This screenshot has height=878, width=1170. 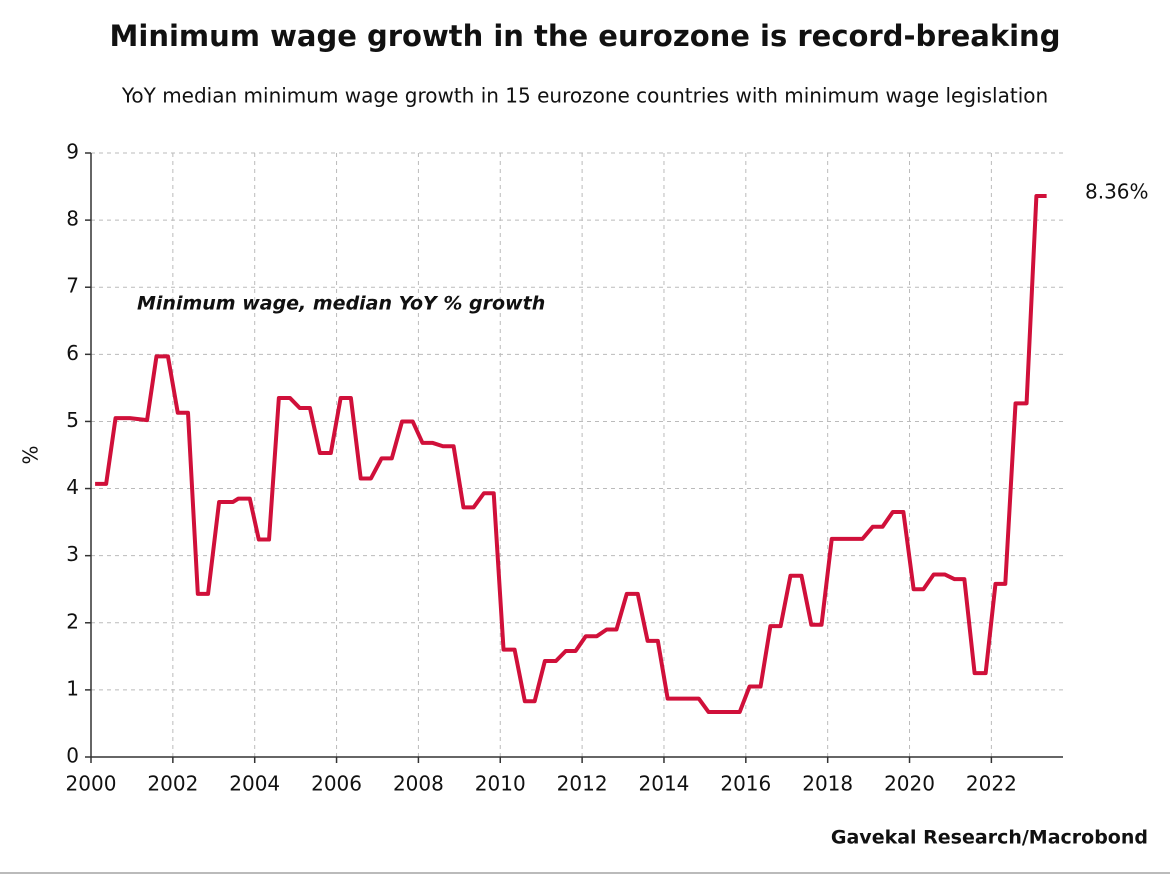 I want to click on x-tick-label: 2004, so click(x=254, y=784).